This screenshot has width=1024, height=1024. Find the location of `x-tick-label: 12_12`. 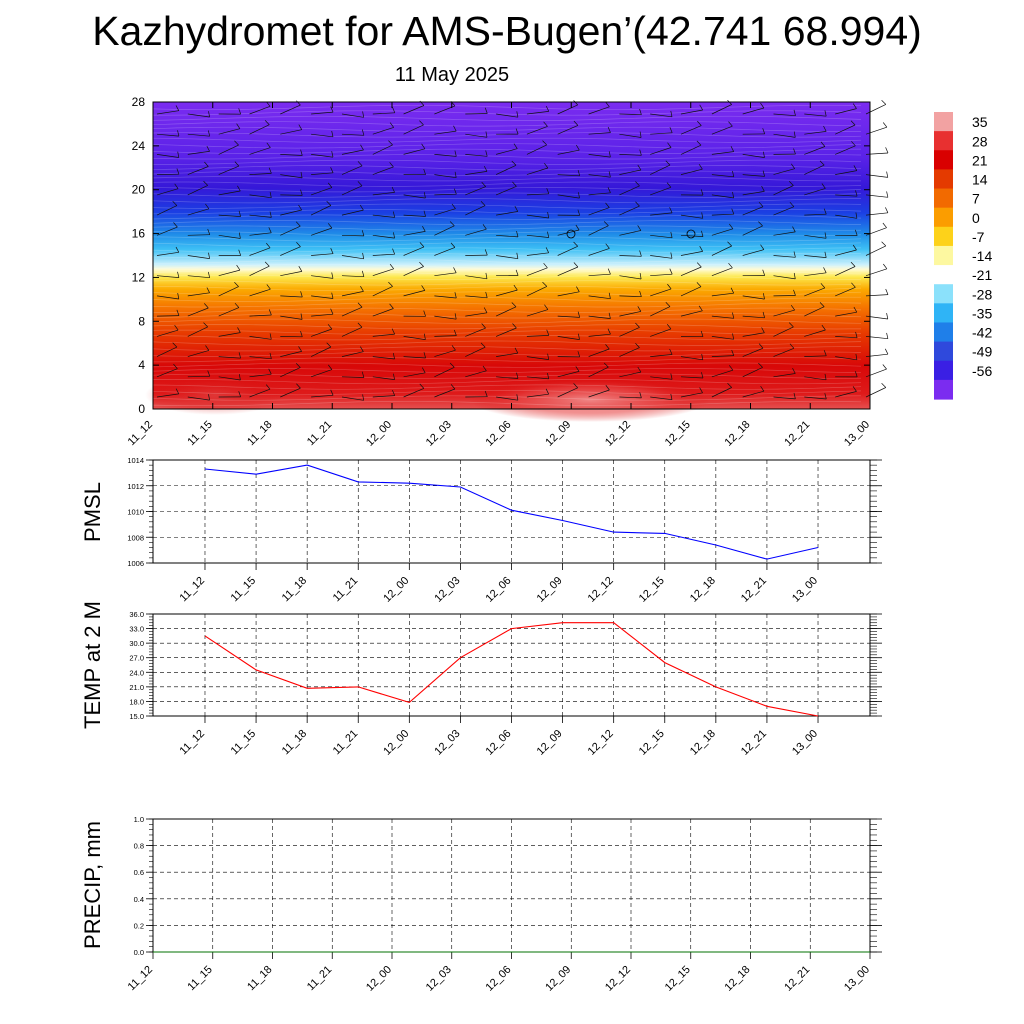

x-tick-label: 12_12 is located at coordinates (618, 434).